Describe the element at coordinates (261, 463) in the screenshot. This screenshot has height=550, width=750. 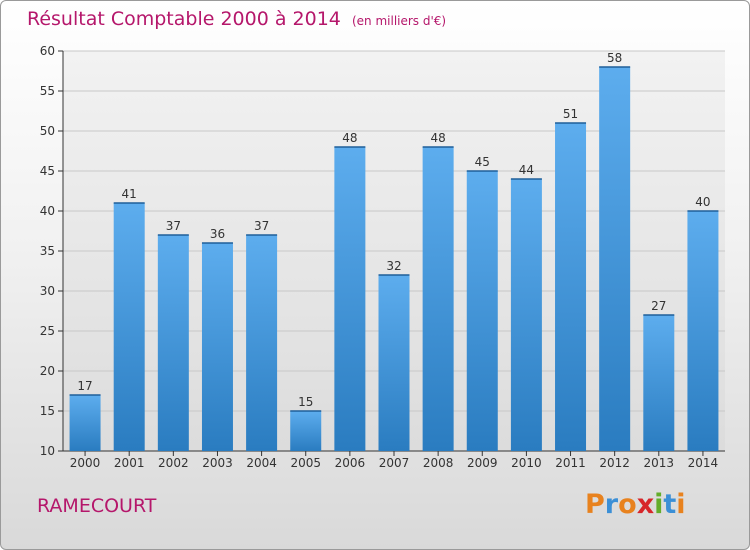
I see `x-tick-label: 2004` at that location.